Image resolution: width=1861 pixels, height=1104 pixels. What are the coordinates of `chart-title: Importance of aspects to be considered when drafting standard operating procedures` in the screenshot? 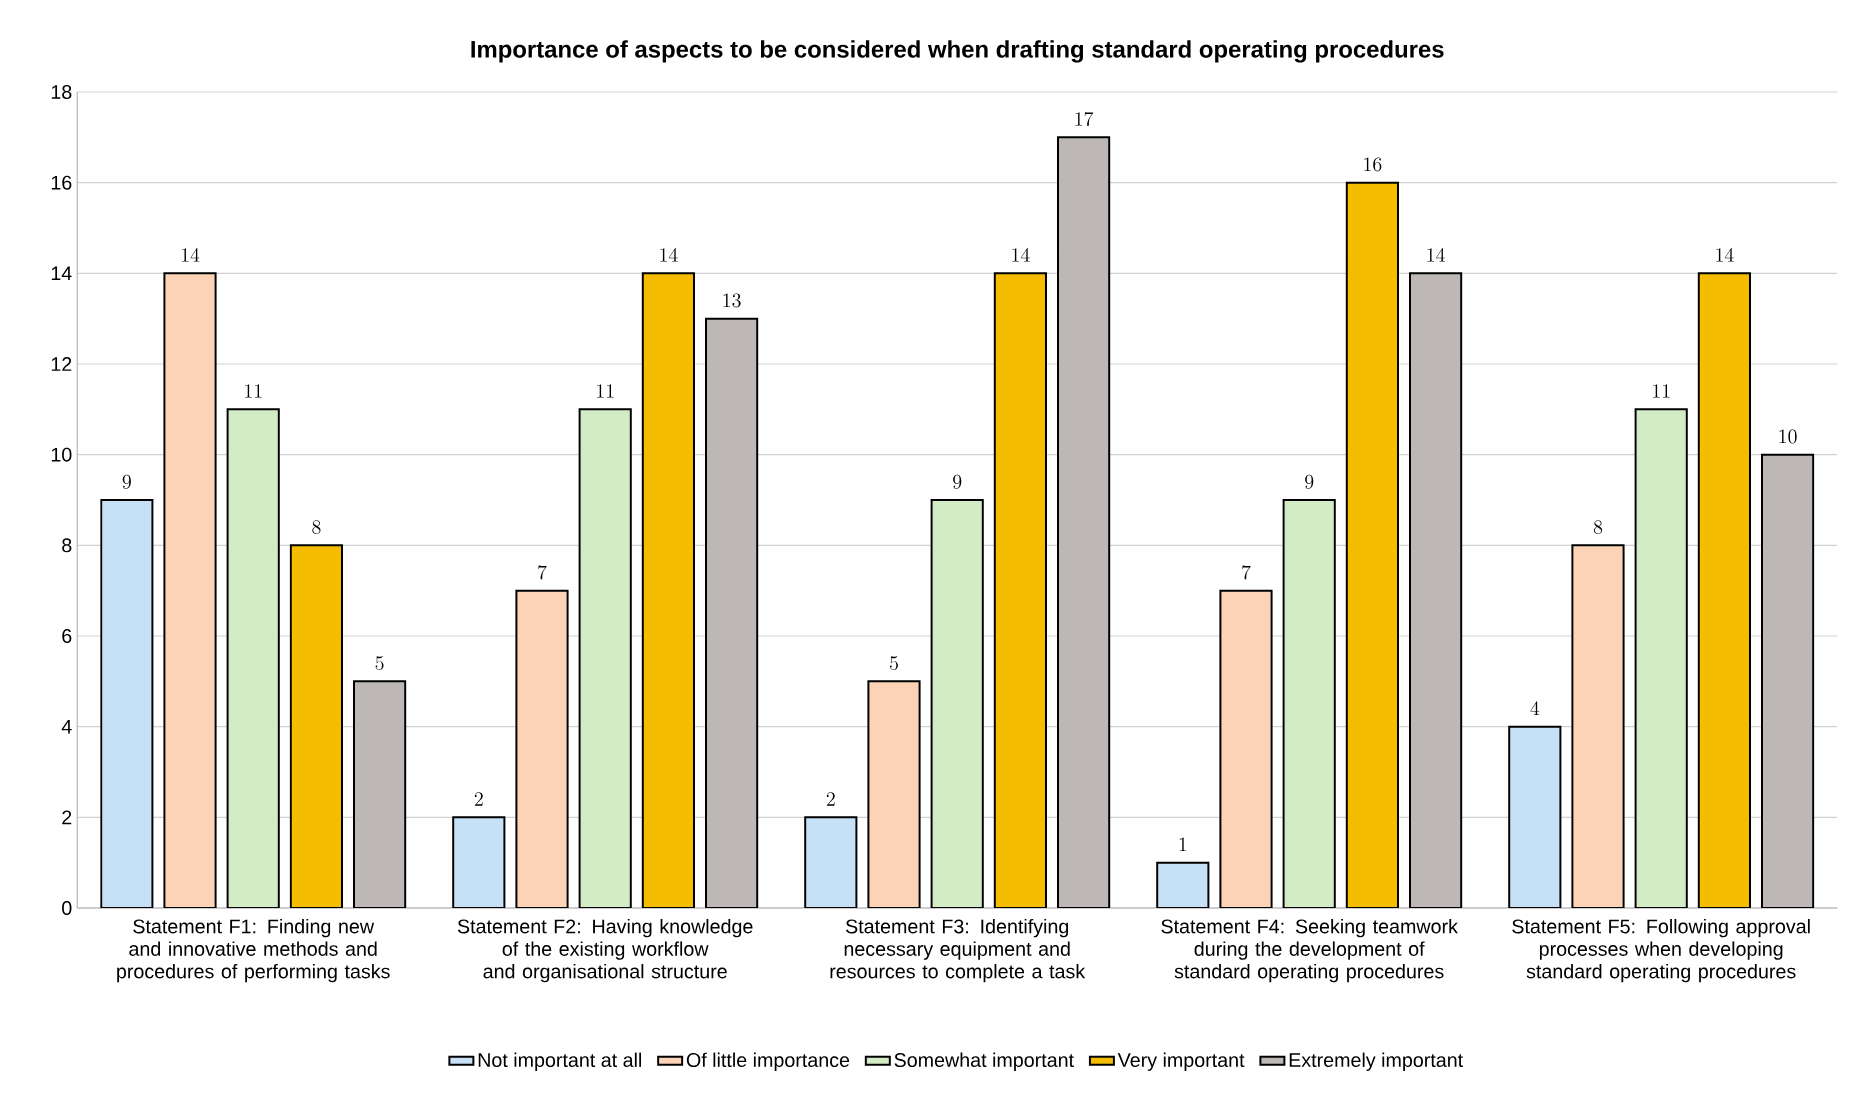 It's located at (957, 51).